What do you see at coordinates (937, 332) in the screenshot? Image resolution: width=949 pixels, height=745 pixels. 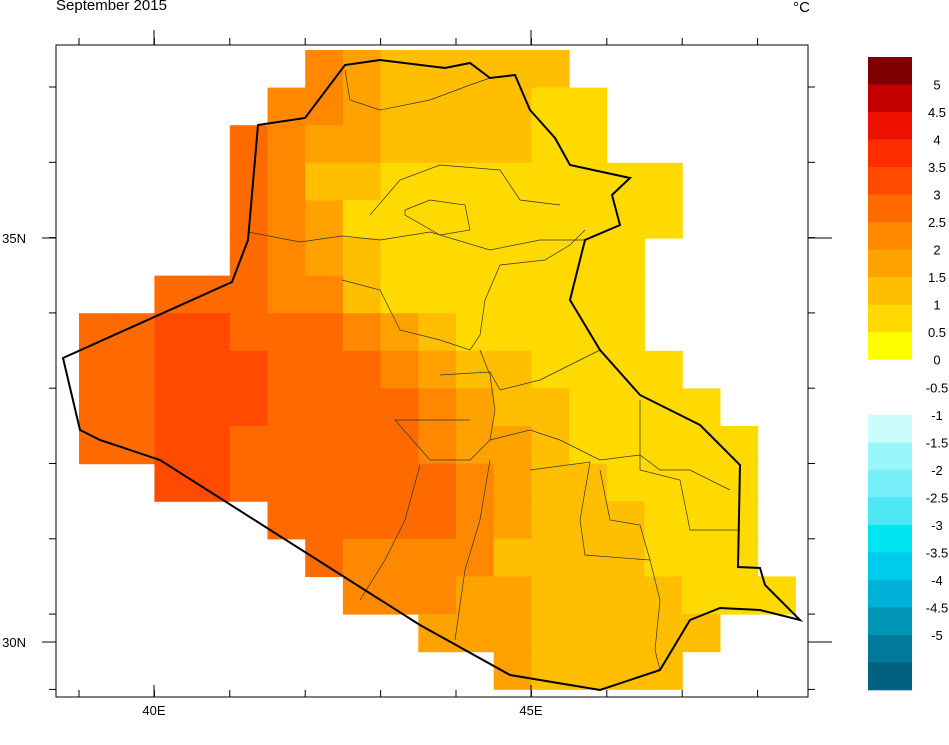 I see `colorbar-label: 0.5` at bounding box center [937, 332].